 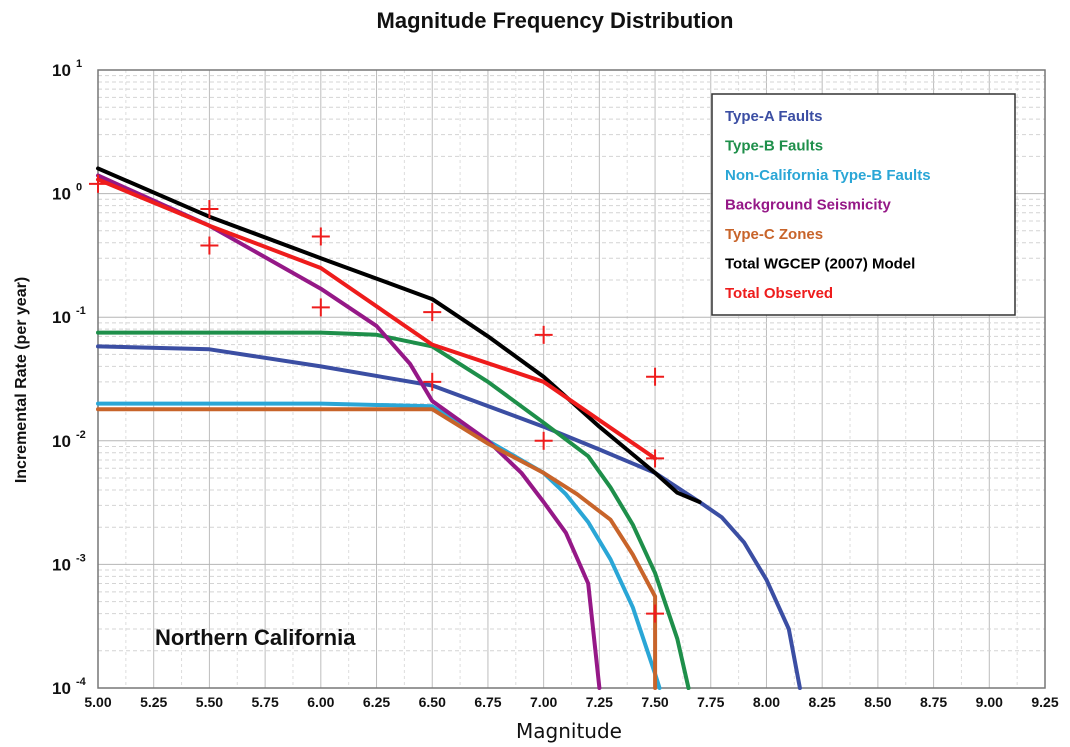 What do you see at coordinates (97, 702) in the screenshot?
I see `x-tick-label: 5.00` at bounding box center [97, 702].